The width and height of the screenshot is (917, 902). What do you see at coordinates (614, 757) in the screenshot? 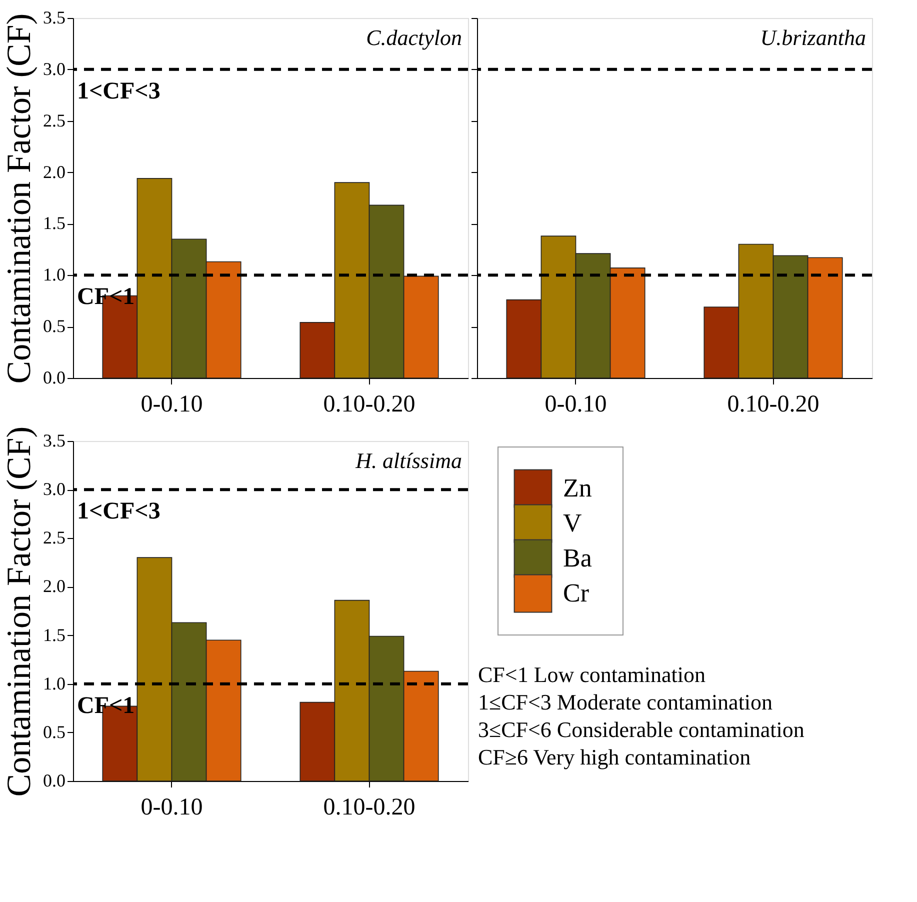
I see `text: CF≥6 Very high contamination` at bounding box center [614, 757].